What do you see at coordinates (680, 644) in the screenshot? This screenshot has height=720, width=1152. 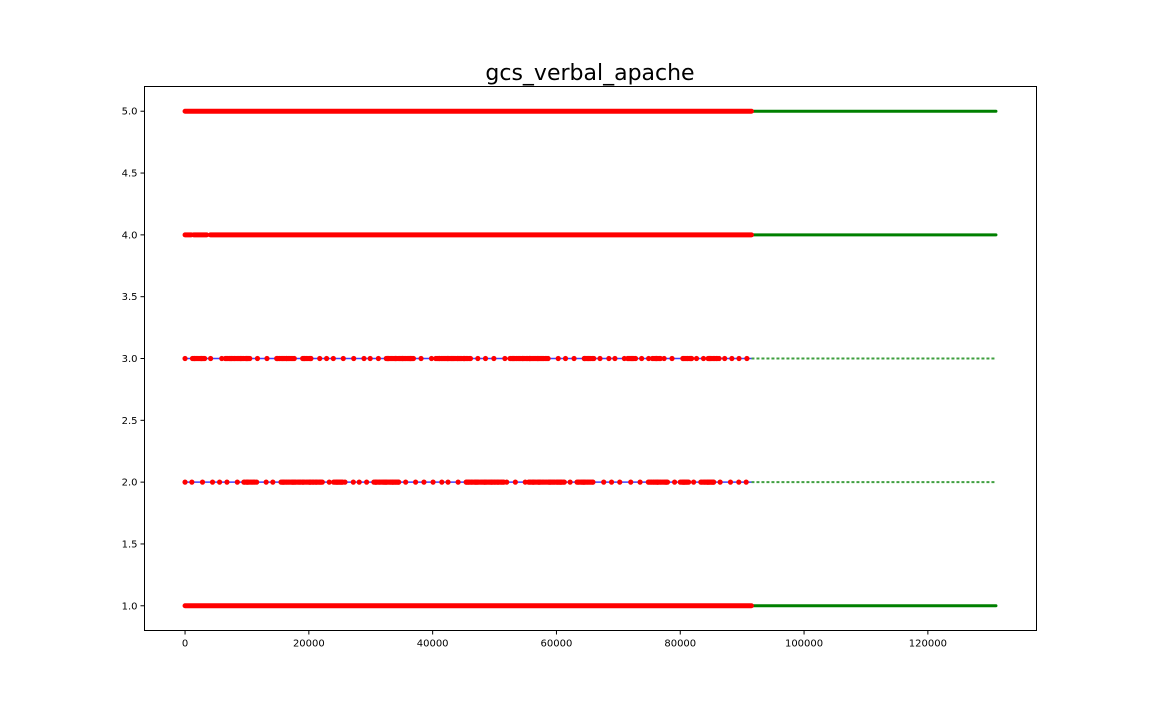 I see `x-tick-label: 80000` at bounding box center [680, 644].